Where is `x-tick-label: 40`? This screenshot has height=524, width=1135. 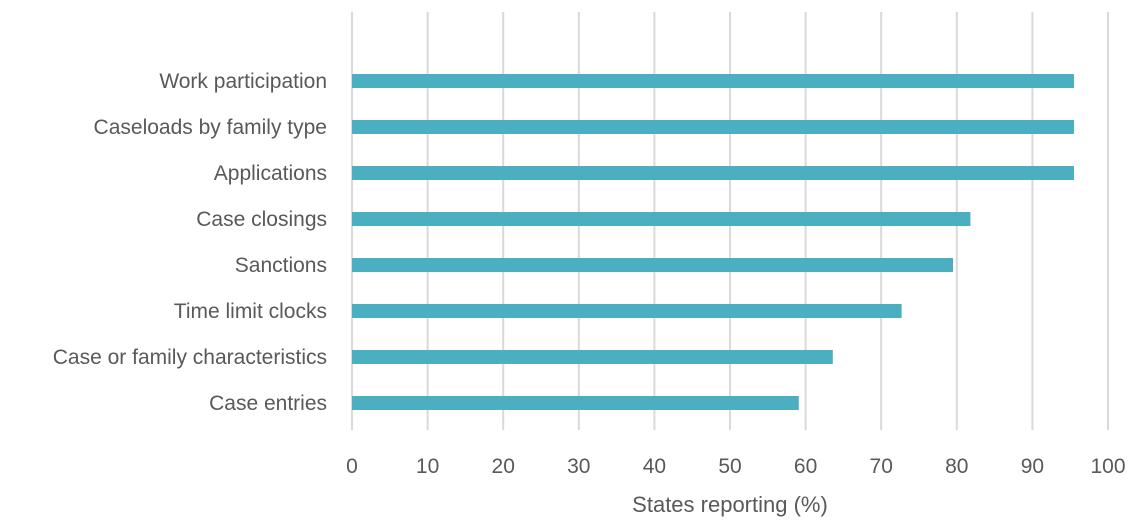
x-tick-label: 40 is located at coordinates (654, 466).